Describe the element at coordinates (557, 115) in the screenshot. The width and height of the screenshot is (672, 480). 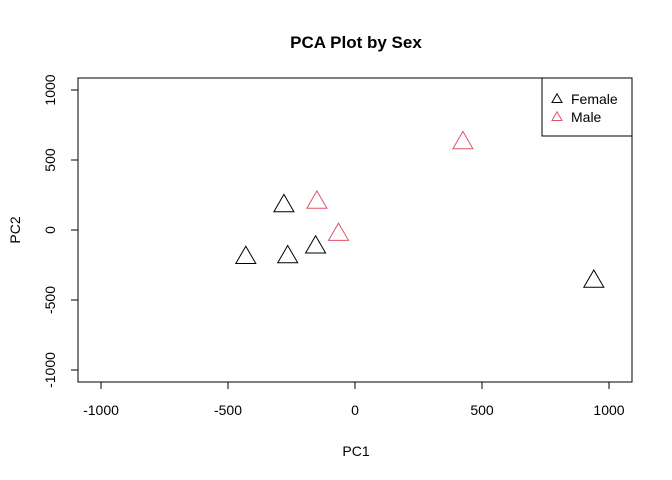
I see `legend-marker-male` at that location.